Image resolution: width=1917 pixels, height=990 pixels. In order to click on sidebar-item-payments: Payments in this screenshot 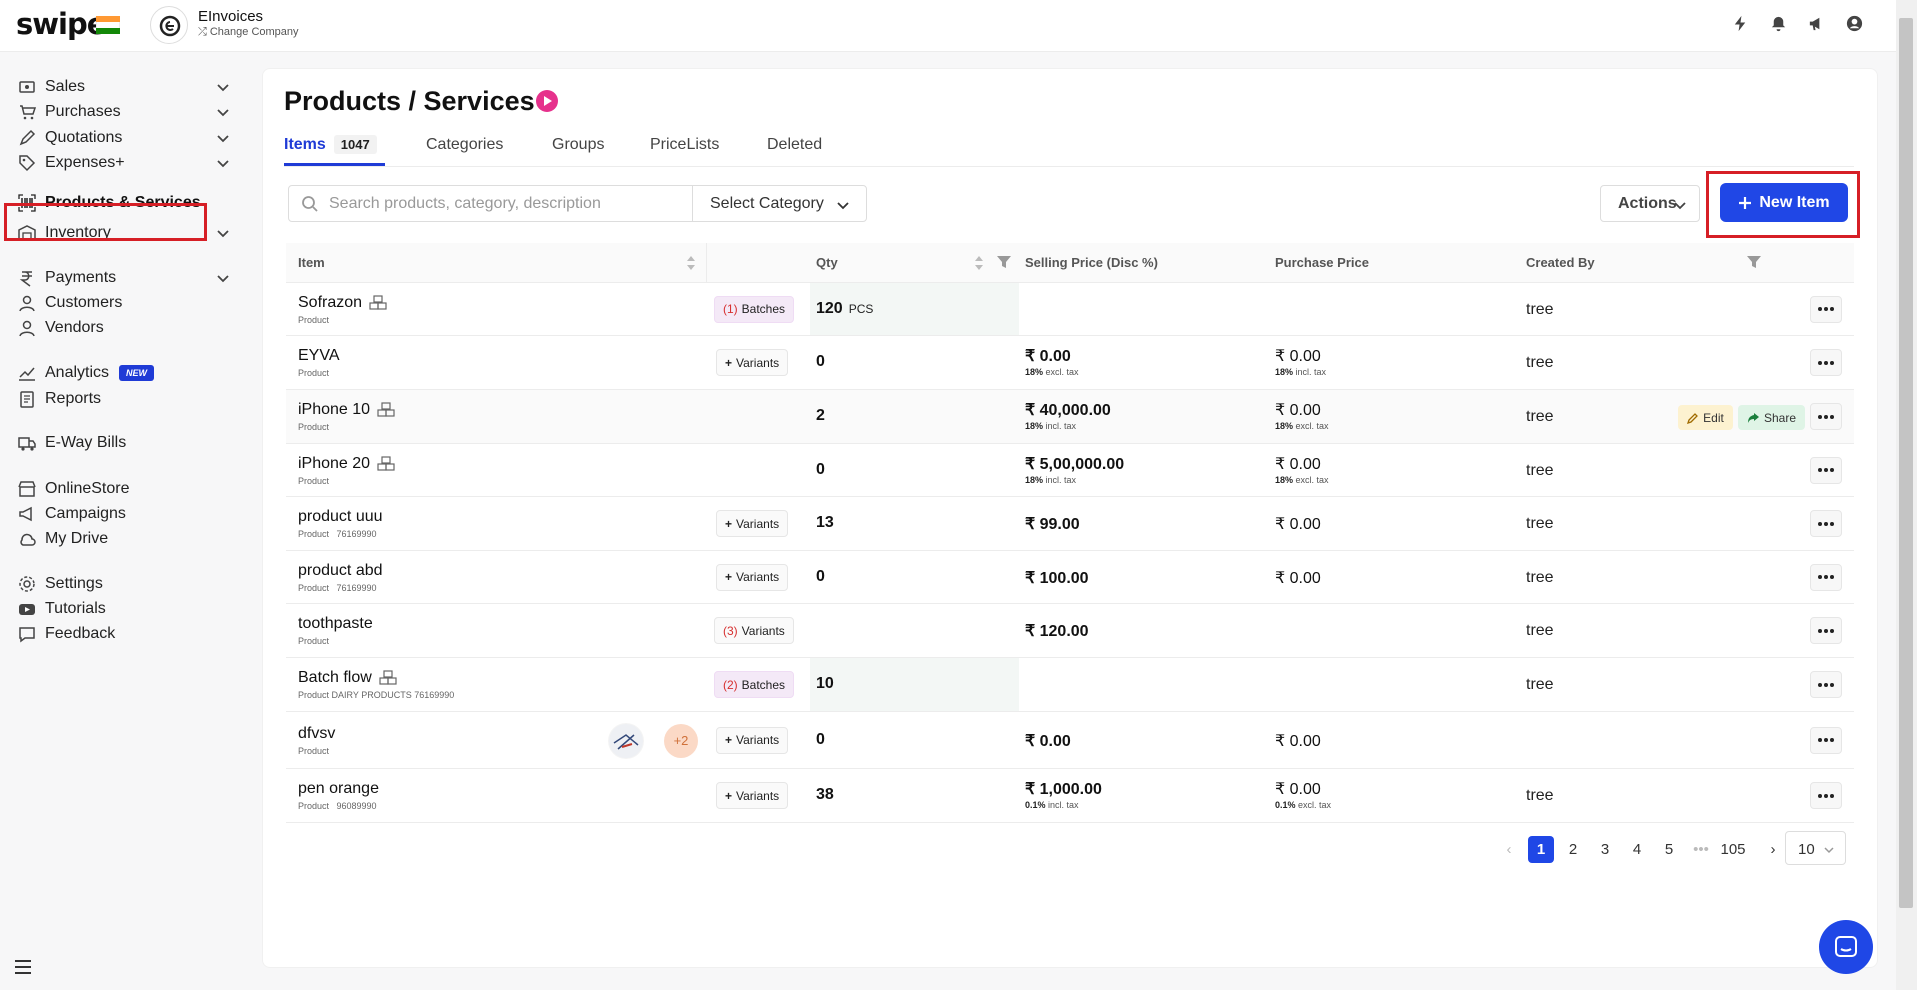, I will do `click(124, 278)`.